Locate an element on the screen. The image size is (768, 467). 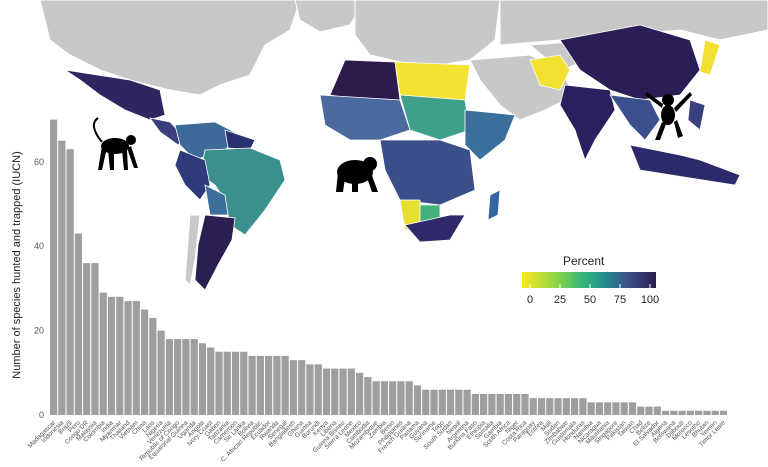
map-west-africa is located at coordinates (365, 117).